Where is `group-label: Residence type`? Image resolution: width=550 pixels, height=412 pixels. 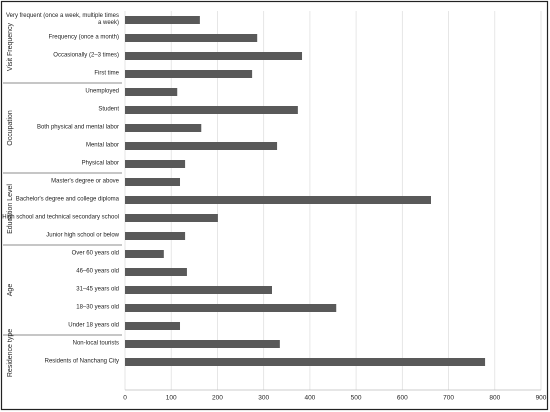
group-label: Residence type is located at coordinates (10, 353).